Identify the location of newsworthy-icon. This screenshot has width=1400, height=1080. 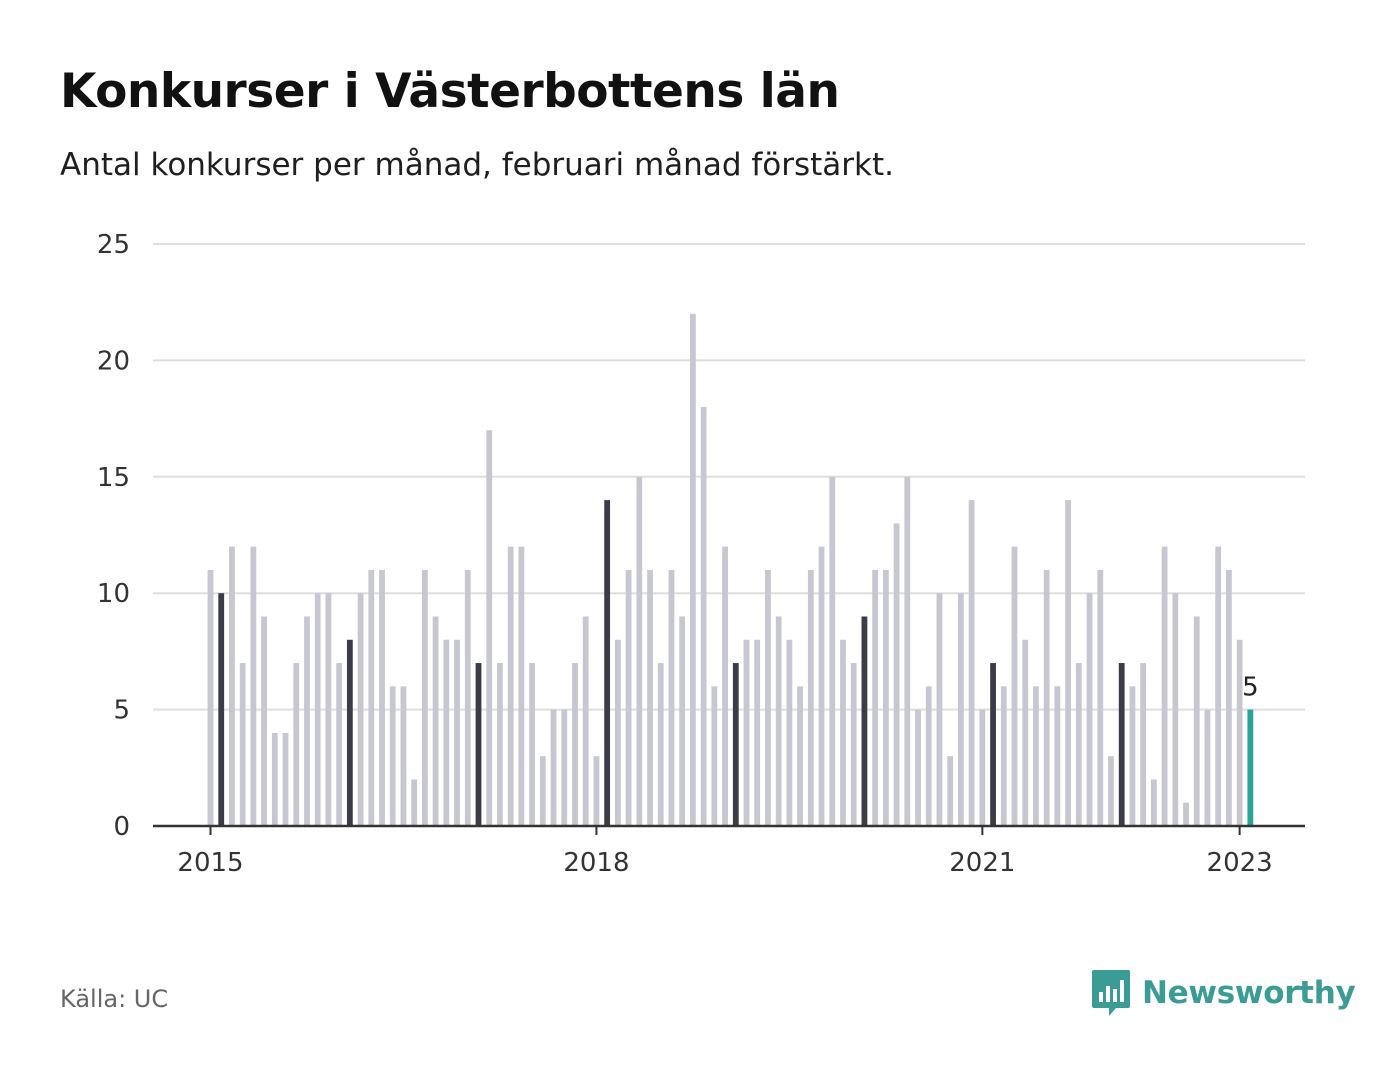
(1111, 993).